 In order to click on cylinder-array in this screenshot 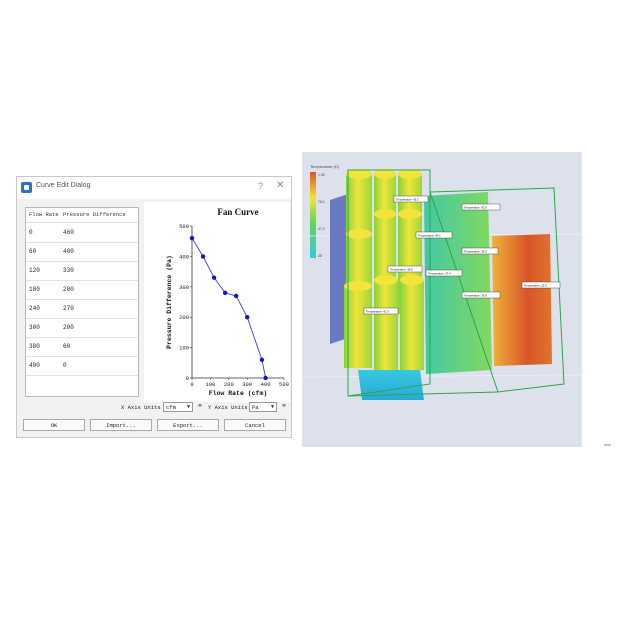, I will do `click(384, 269)`.